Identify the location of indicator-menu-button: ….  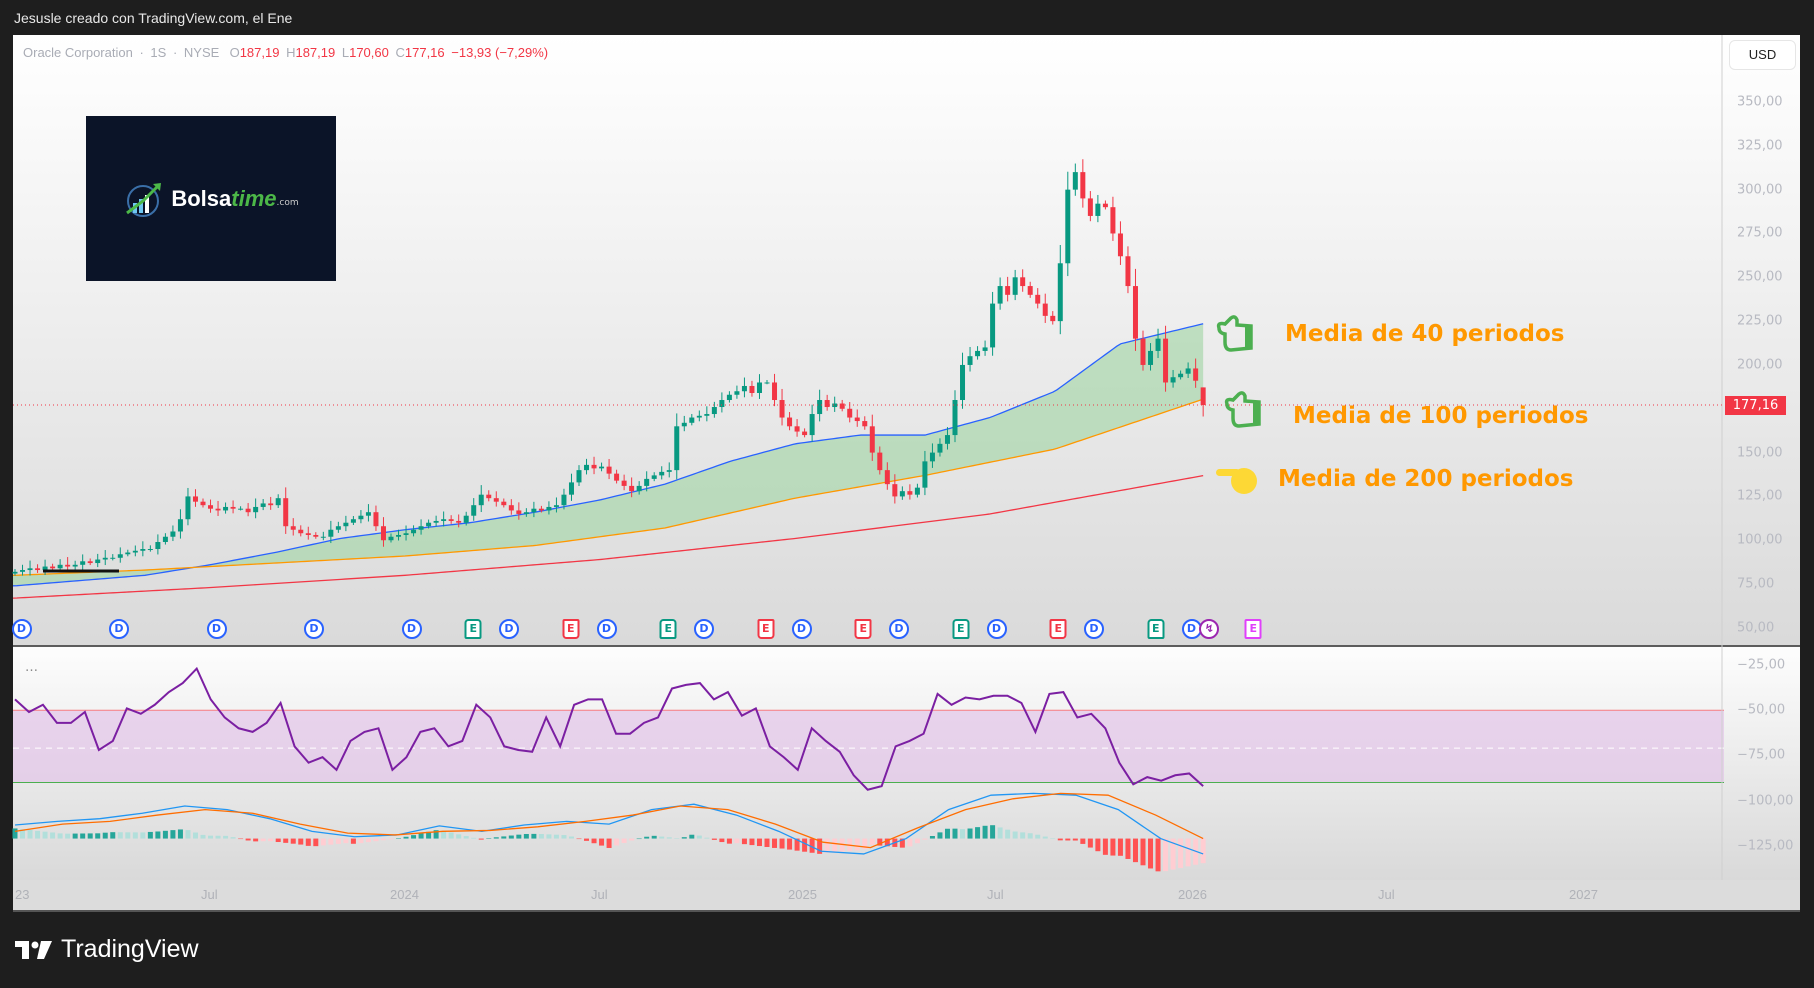
(31, 667).